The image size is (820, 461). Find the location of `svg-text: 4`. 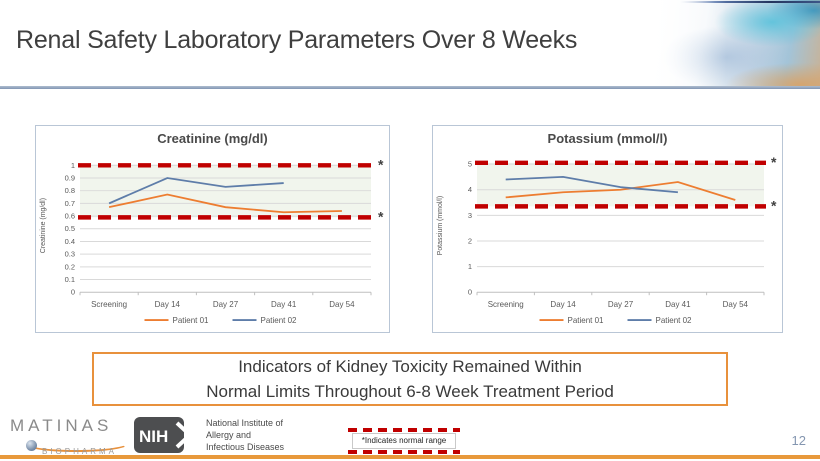

svg-text: 4 is located at coordinates (470, 189).